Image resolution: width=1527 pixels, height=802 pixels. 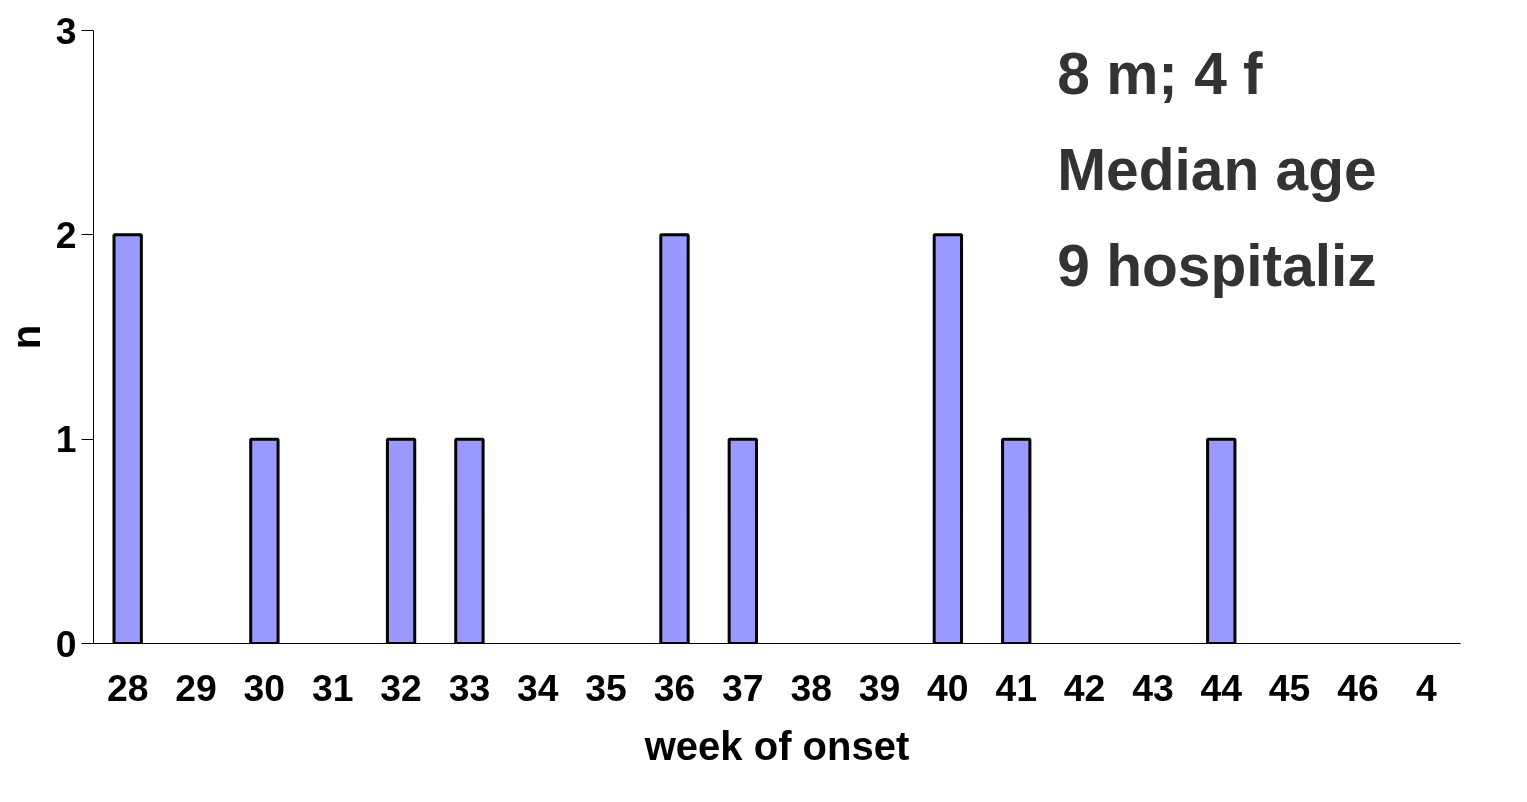 What do you see at coordinates (1358, 687) in the screenshot?
I see `x-tick-label: 46` at bounding box center [1358, 687].